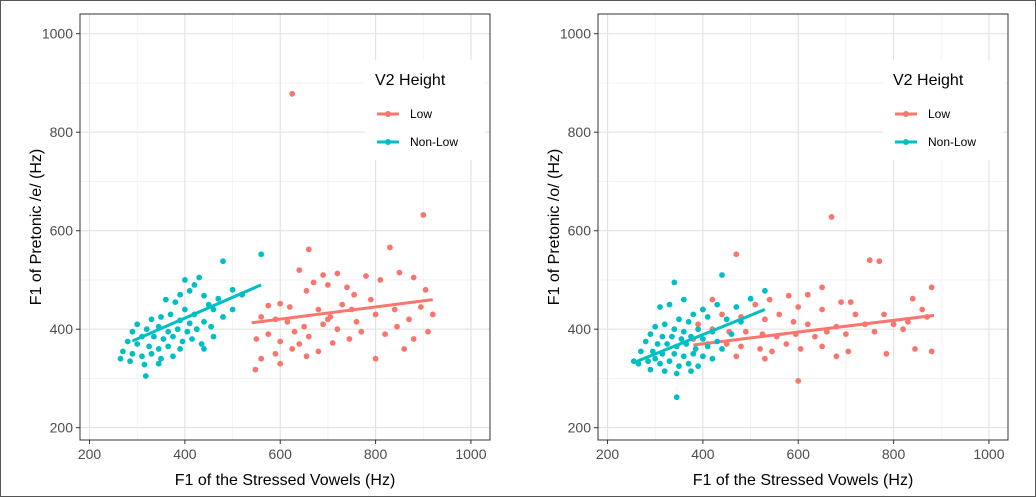  Describe the element at coordinates (342, 311) in the screenshot. I see `fit-line-low` at that location.